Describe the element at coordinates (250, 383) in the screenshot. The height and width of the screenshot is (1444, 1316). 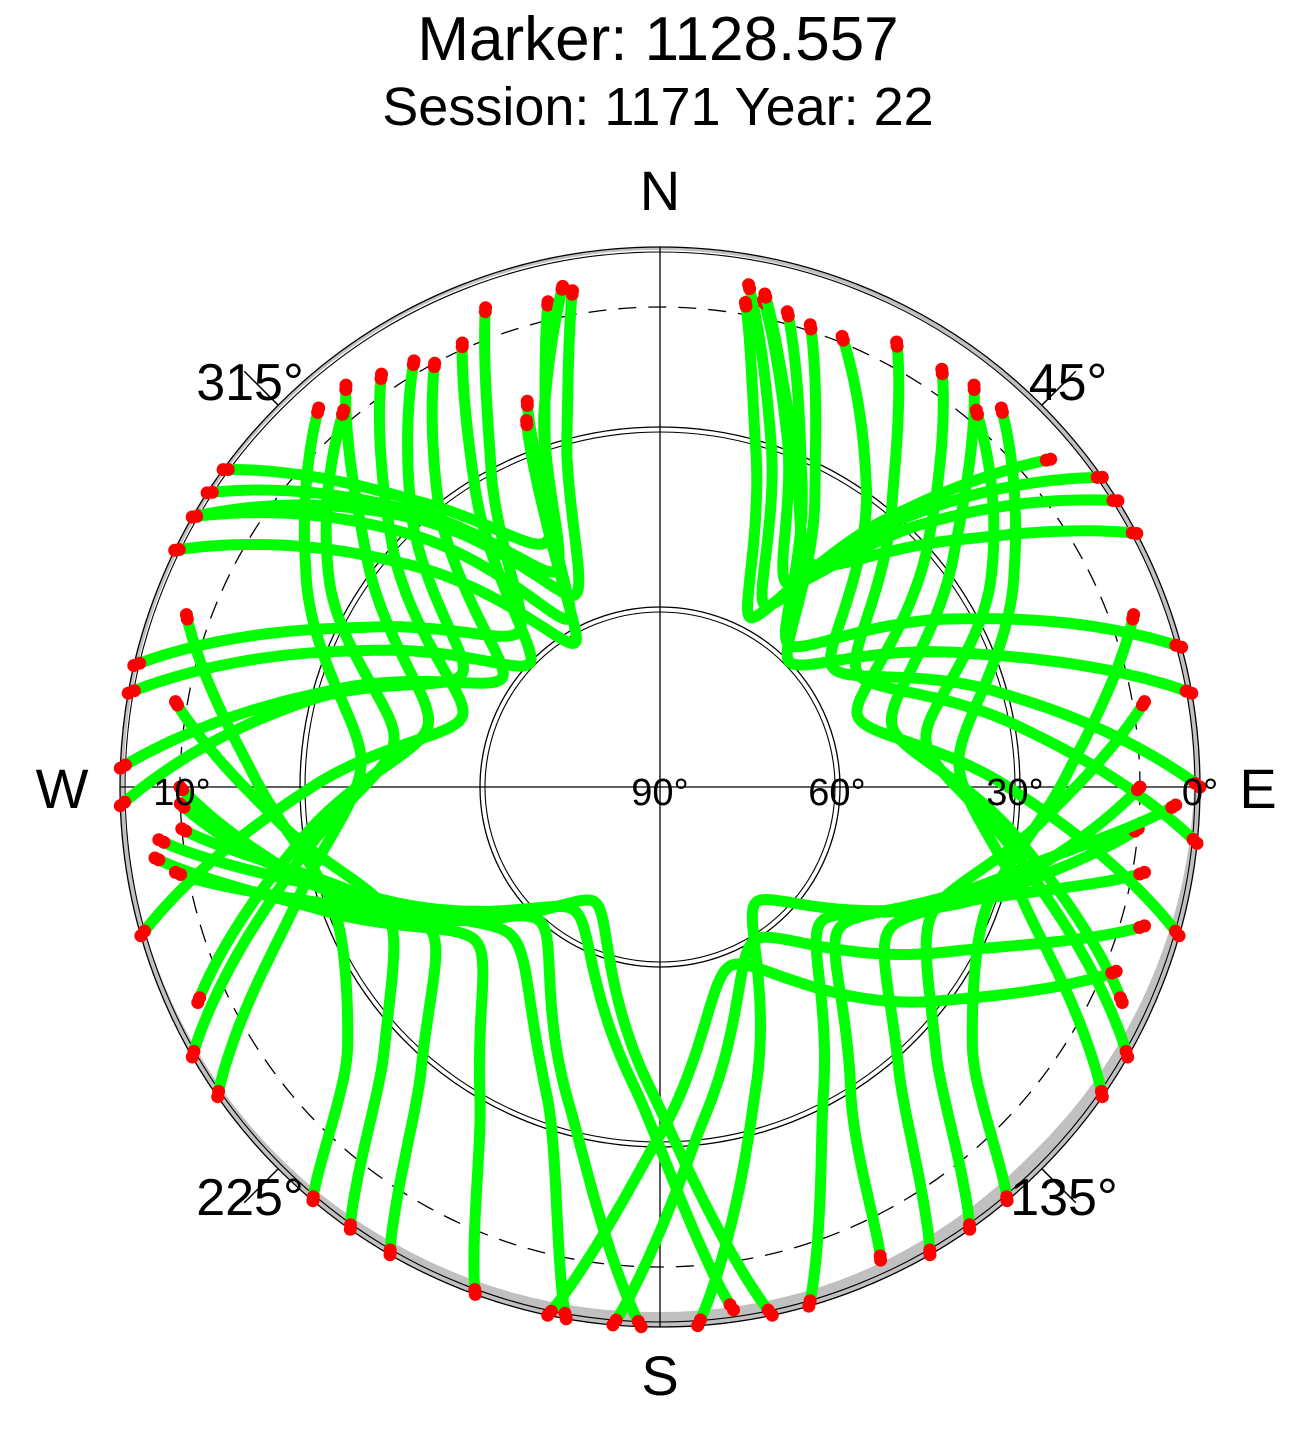
I see `azimuth-label-315: 315°` at that location.